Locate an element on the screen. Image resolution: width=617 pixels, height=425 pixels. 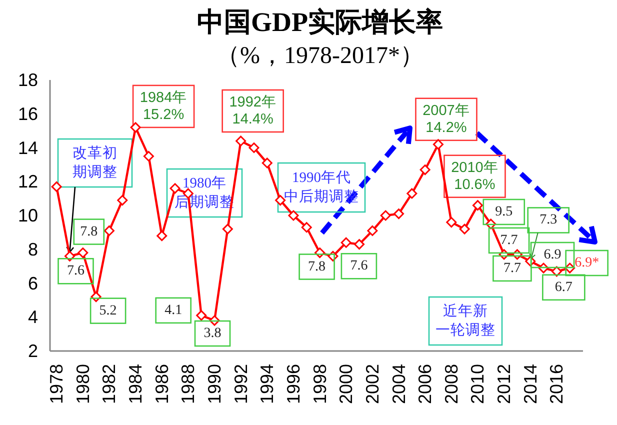
annotation: 2010年 10.6% is located at coordinates (474, 175).